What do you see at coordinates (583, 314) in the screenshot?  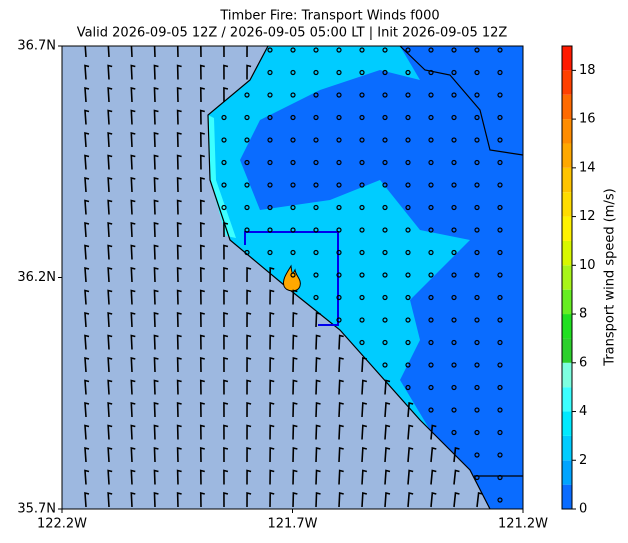 I see `colorbar-tick-label: 8` at bounding box center [583, 314].